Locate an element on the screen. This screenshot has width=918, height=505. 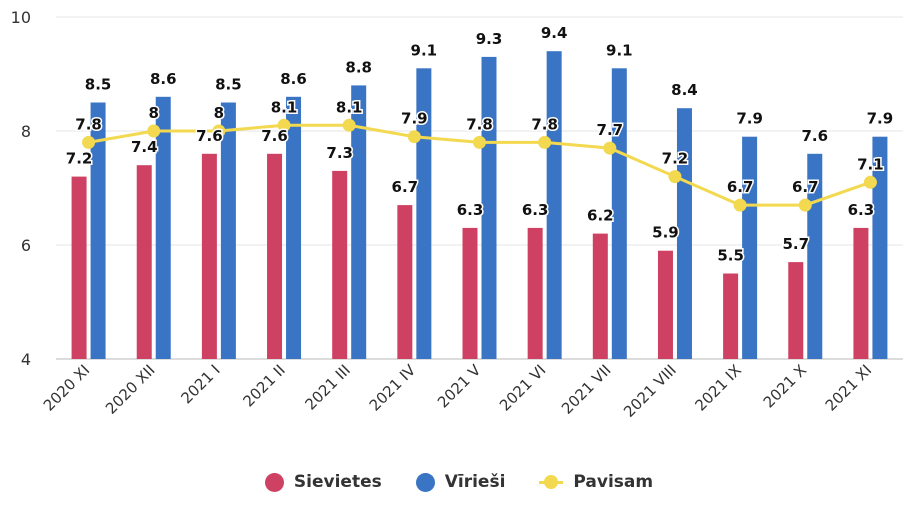
x-tick-label-2021-iv: 2021 IV is located at coordinates (393, 388).